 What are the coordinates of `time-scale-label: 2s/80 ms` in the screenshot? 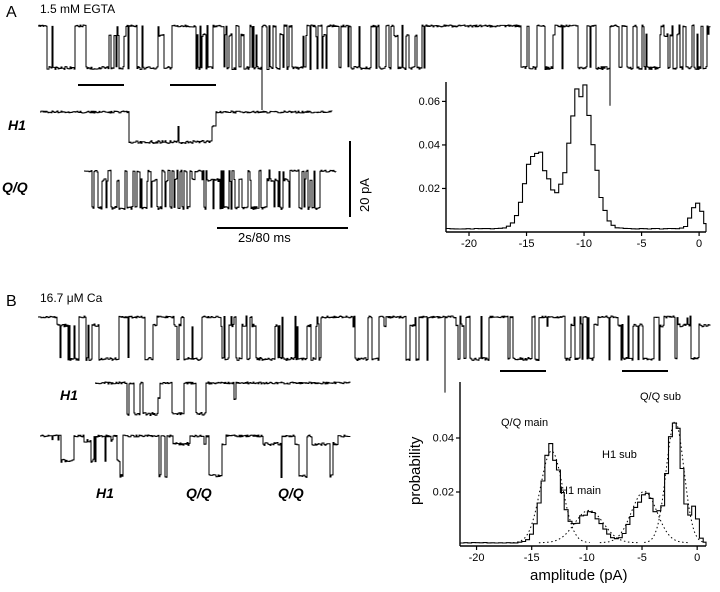 It's located at (264, 237).